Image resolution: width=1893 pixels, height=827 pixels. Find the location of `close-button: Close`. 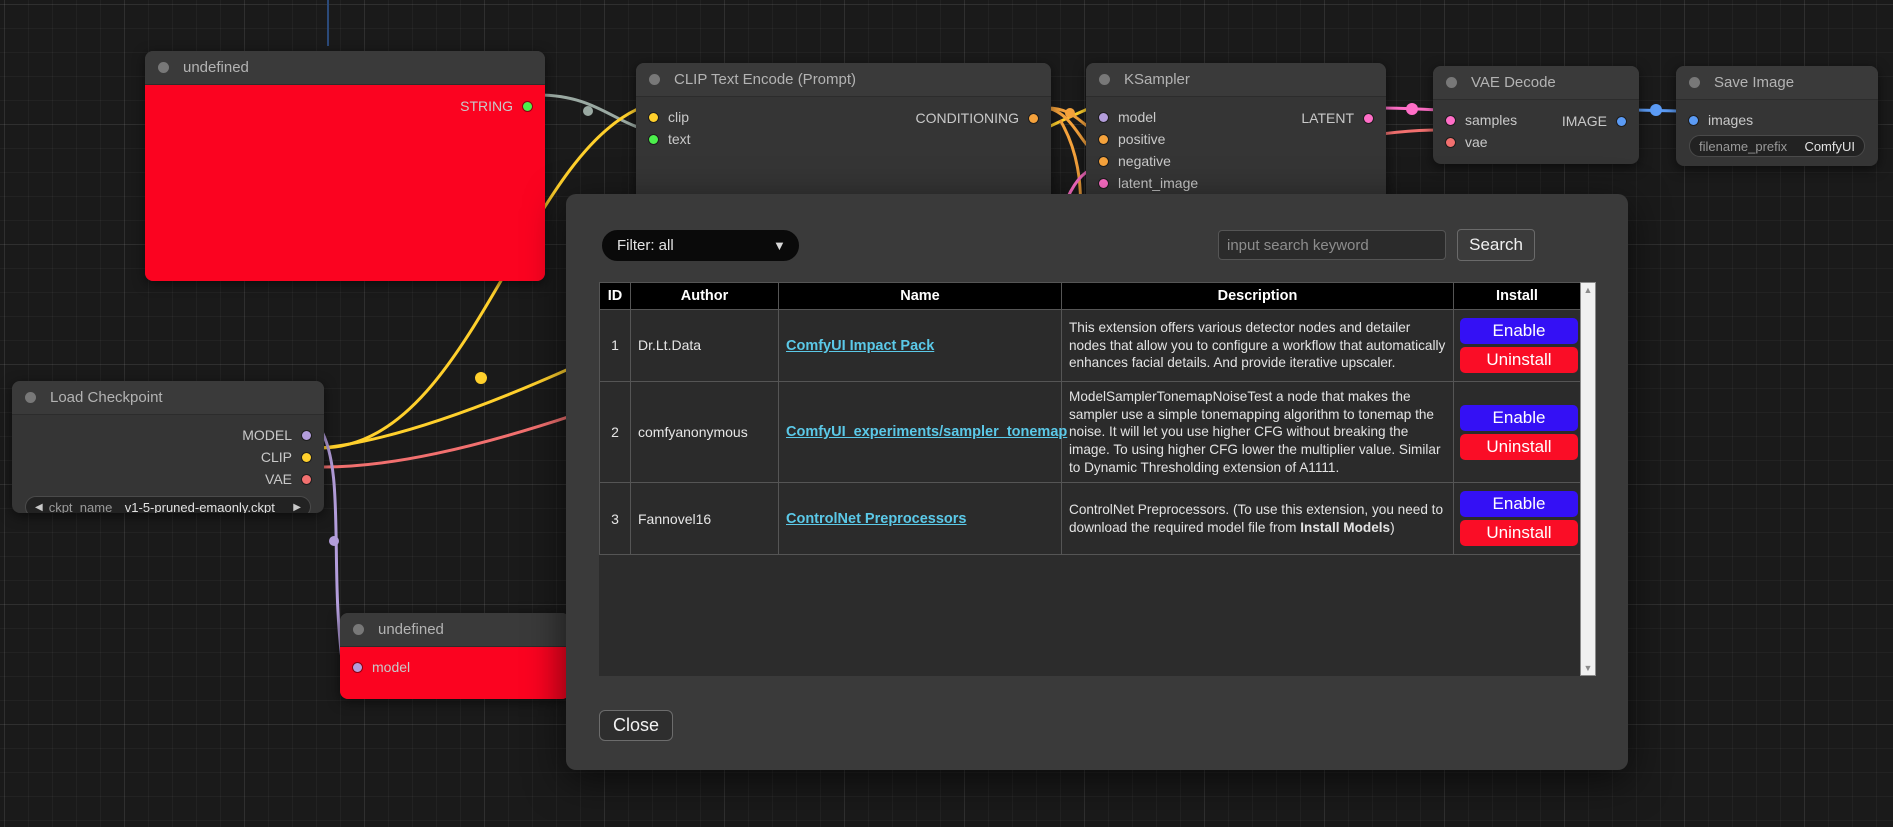

close-button: Close is located at coordinates (636, 725).